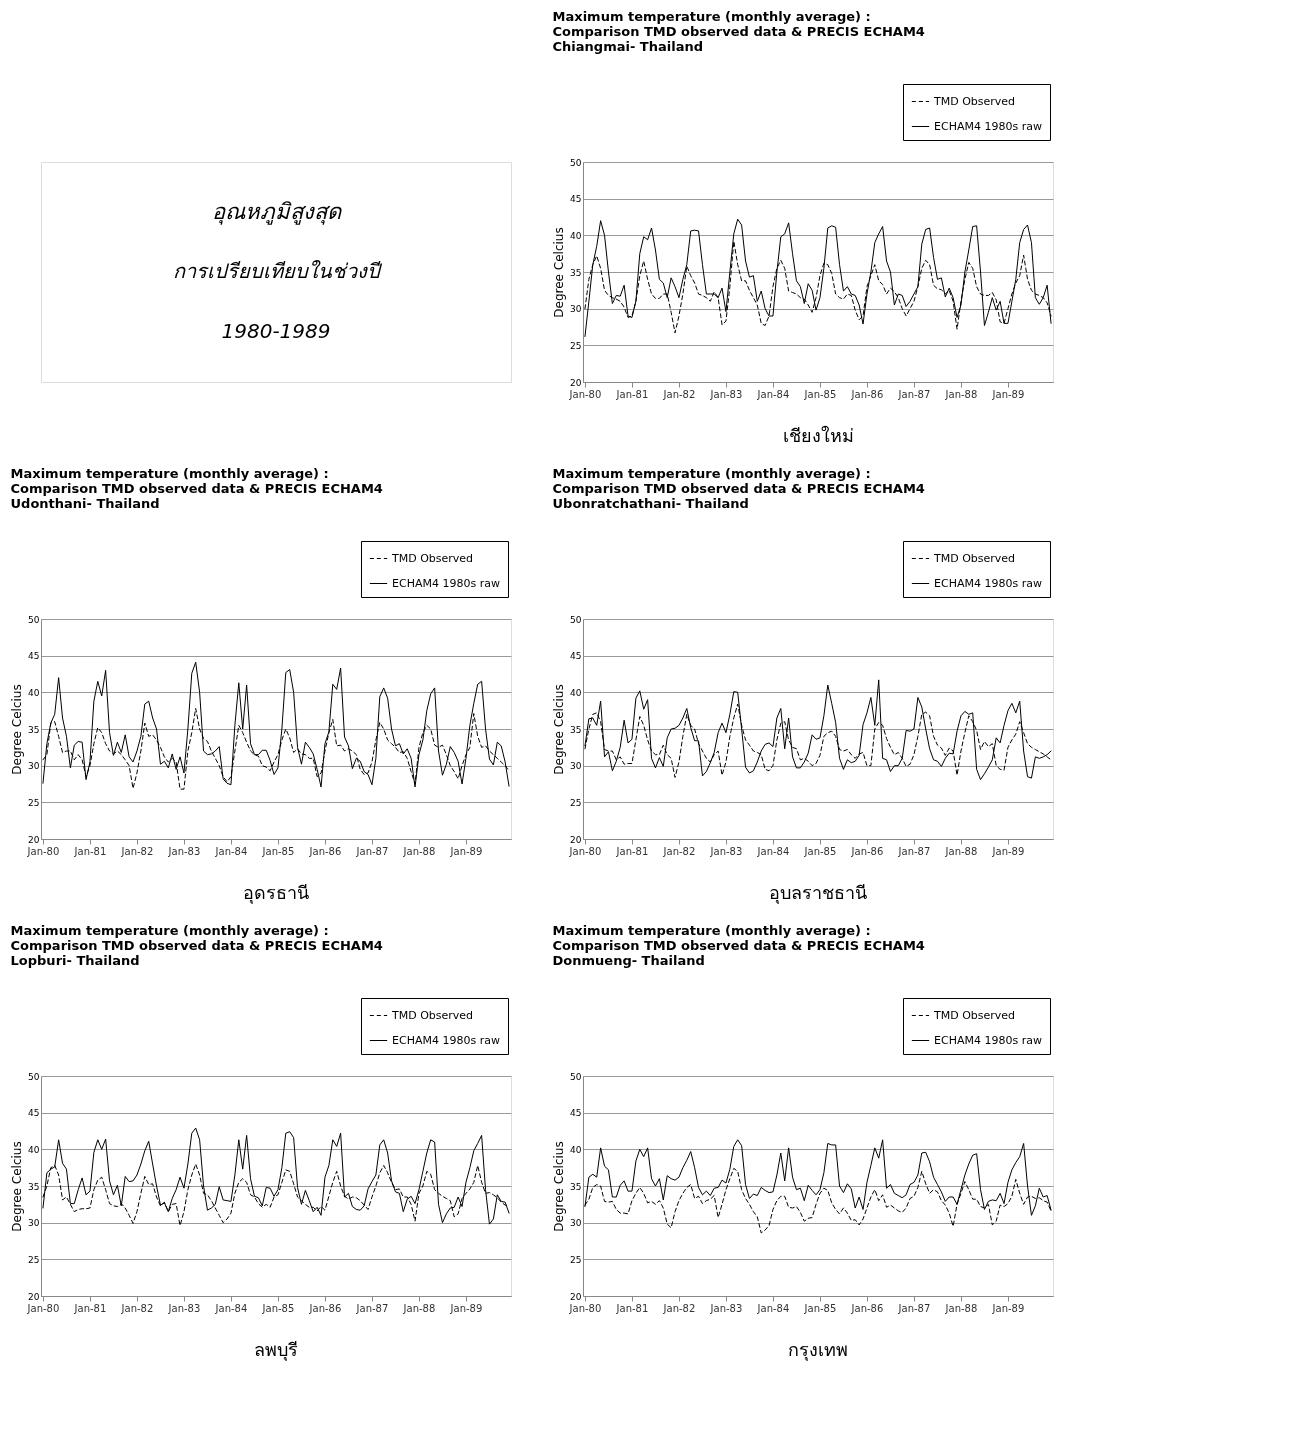  What do you see at coordinates (276, 1350) in the screenshot?
I see `text: ลพบุรี` at bounding box center [276, 1350].